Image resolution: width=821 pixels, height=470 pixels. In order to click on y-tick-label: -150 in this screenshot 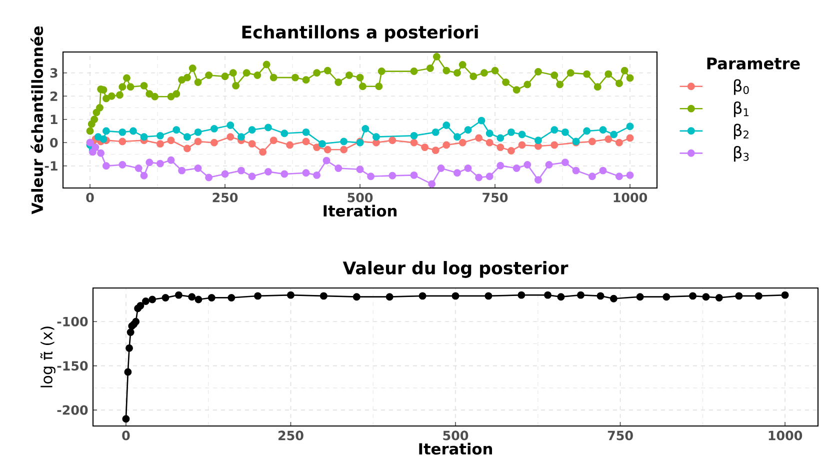, I will do `click(72, 366)`.